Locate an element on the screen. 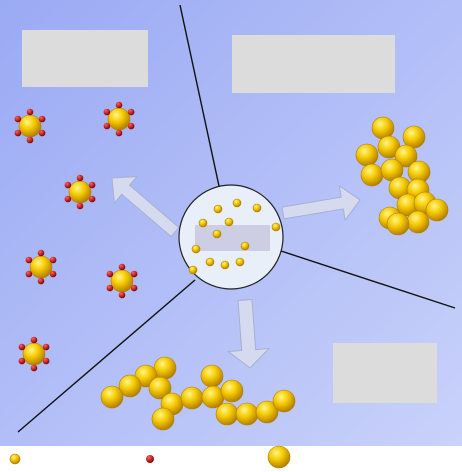 This screenshot has height=472, width=462. label-box-top-right is located at coordinates (313, 64).